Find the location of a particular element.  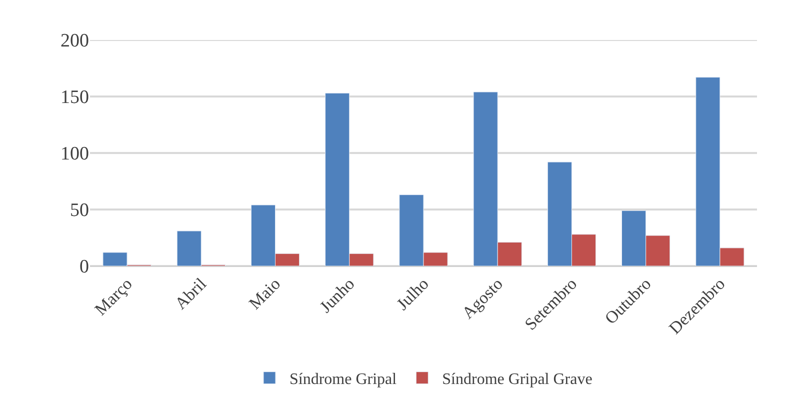

y-tick-label: 150 is located at coordinates (74, 97).